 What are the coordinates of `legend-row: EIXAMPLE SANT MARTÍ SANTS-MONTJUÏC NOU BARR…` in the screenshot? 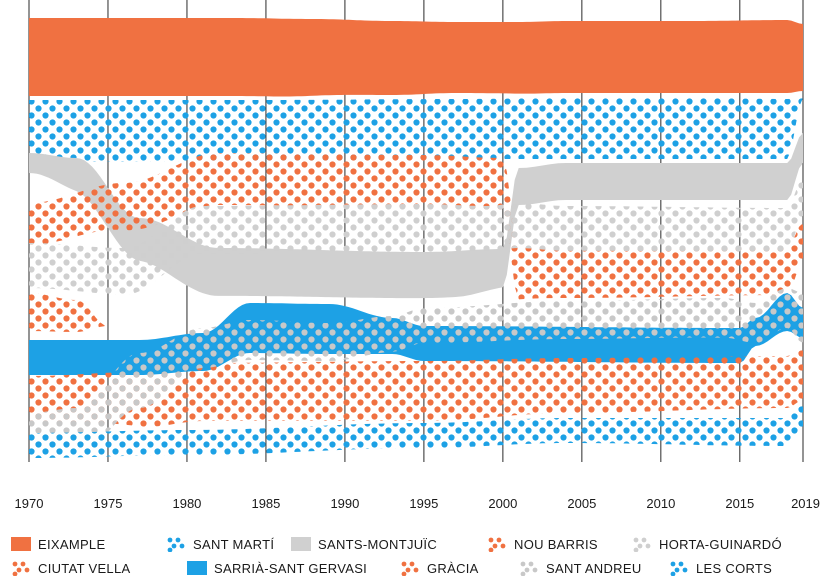 It's located at (422, 544).